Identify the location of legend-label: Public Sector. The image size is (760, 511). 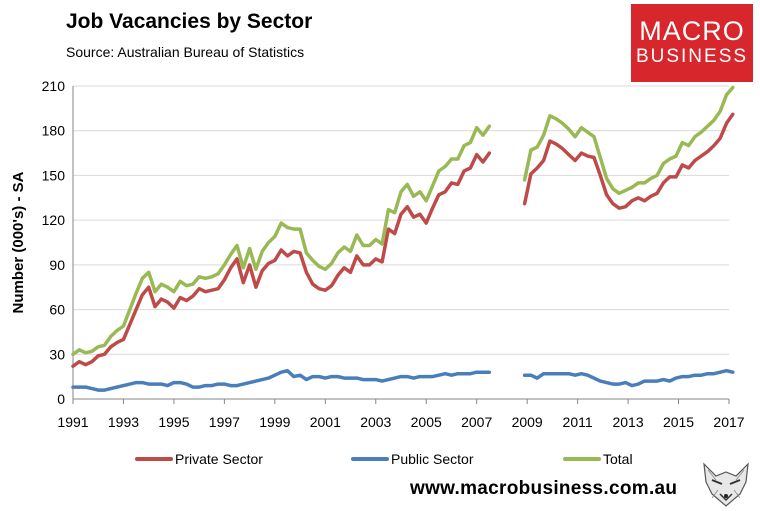
(432, 459).